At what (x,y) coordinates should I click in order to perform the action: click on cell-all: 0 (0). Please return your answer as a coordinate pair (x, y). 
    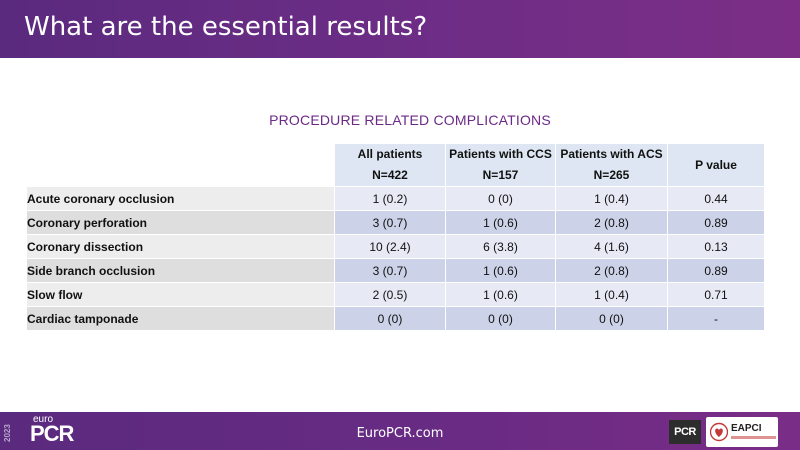
    Looking at the image, I should click on (390, 319).